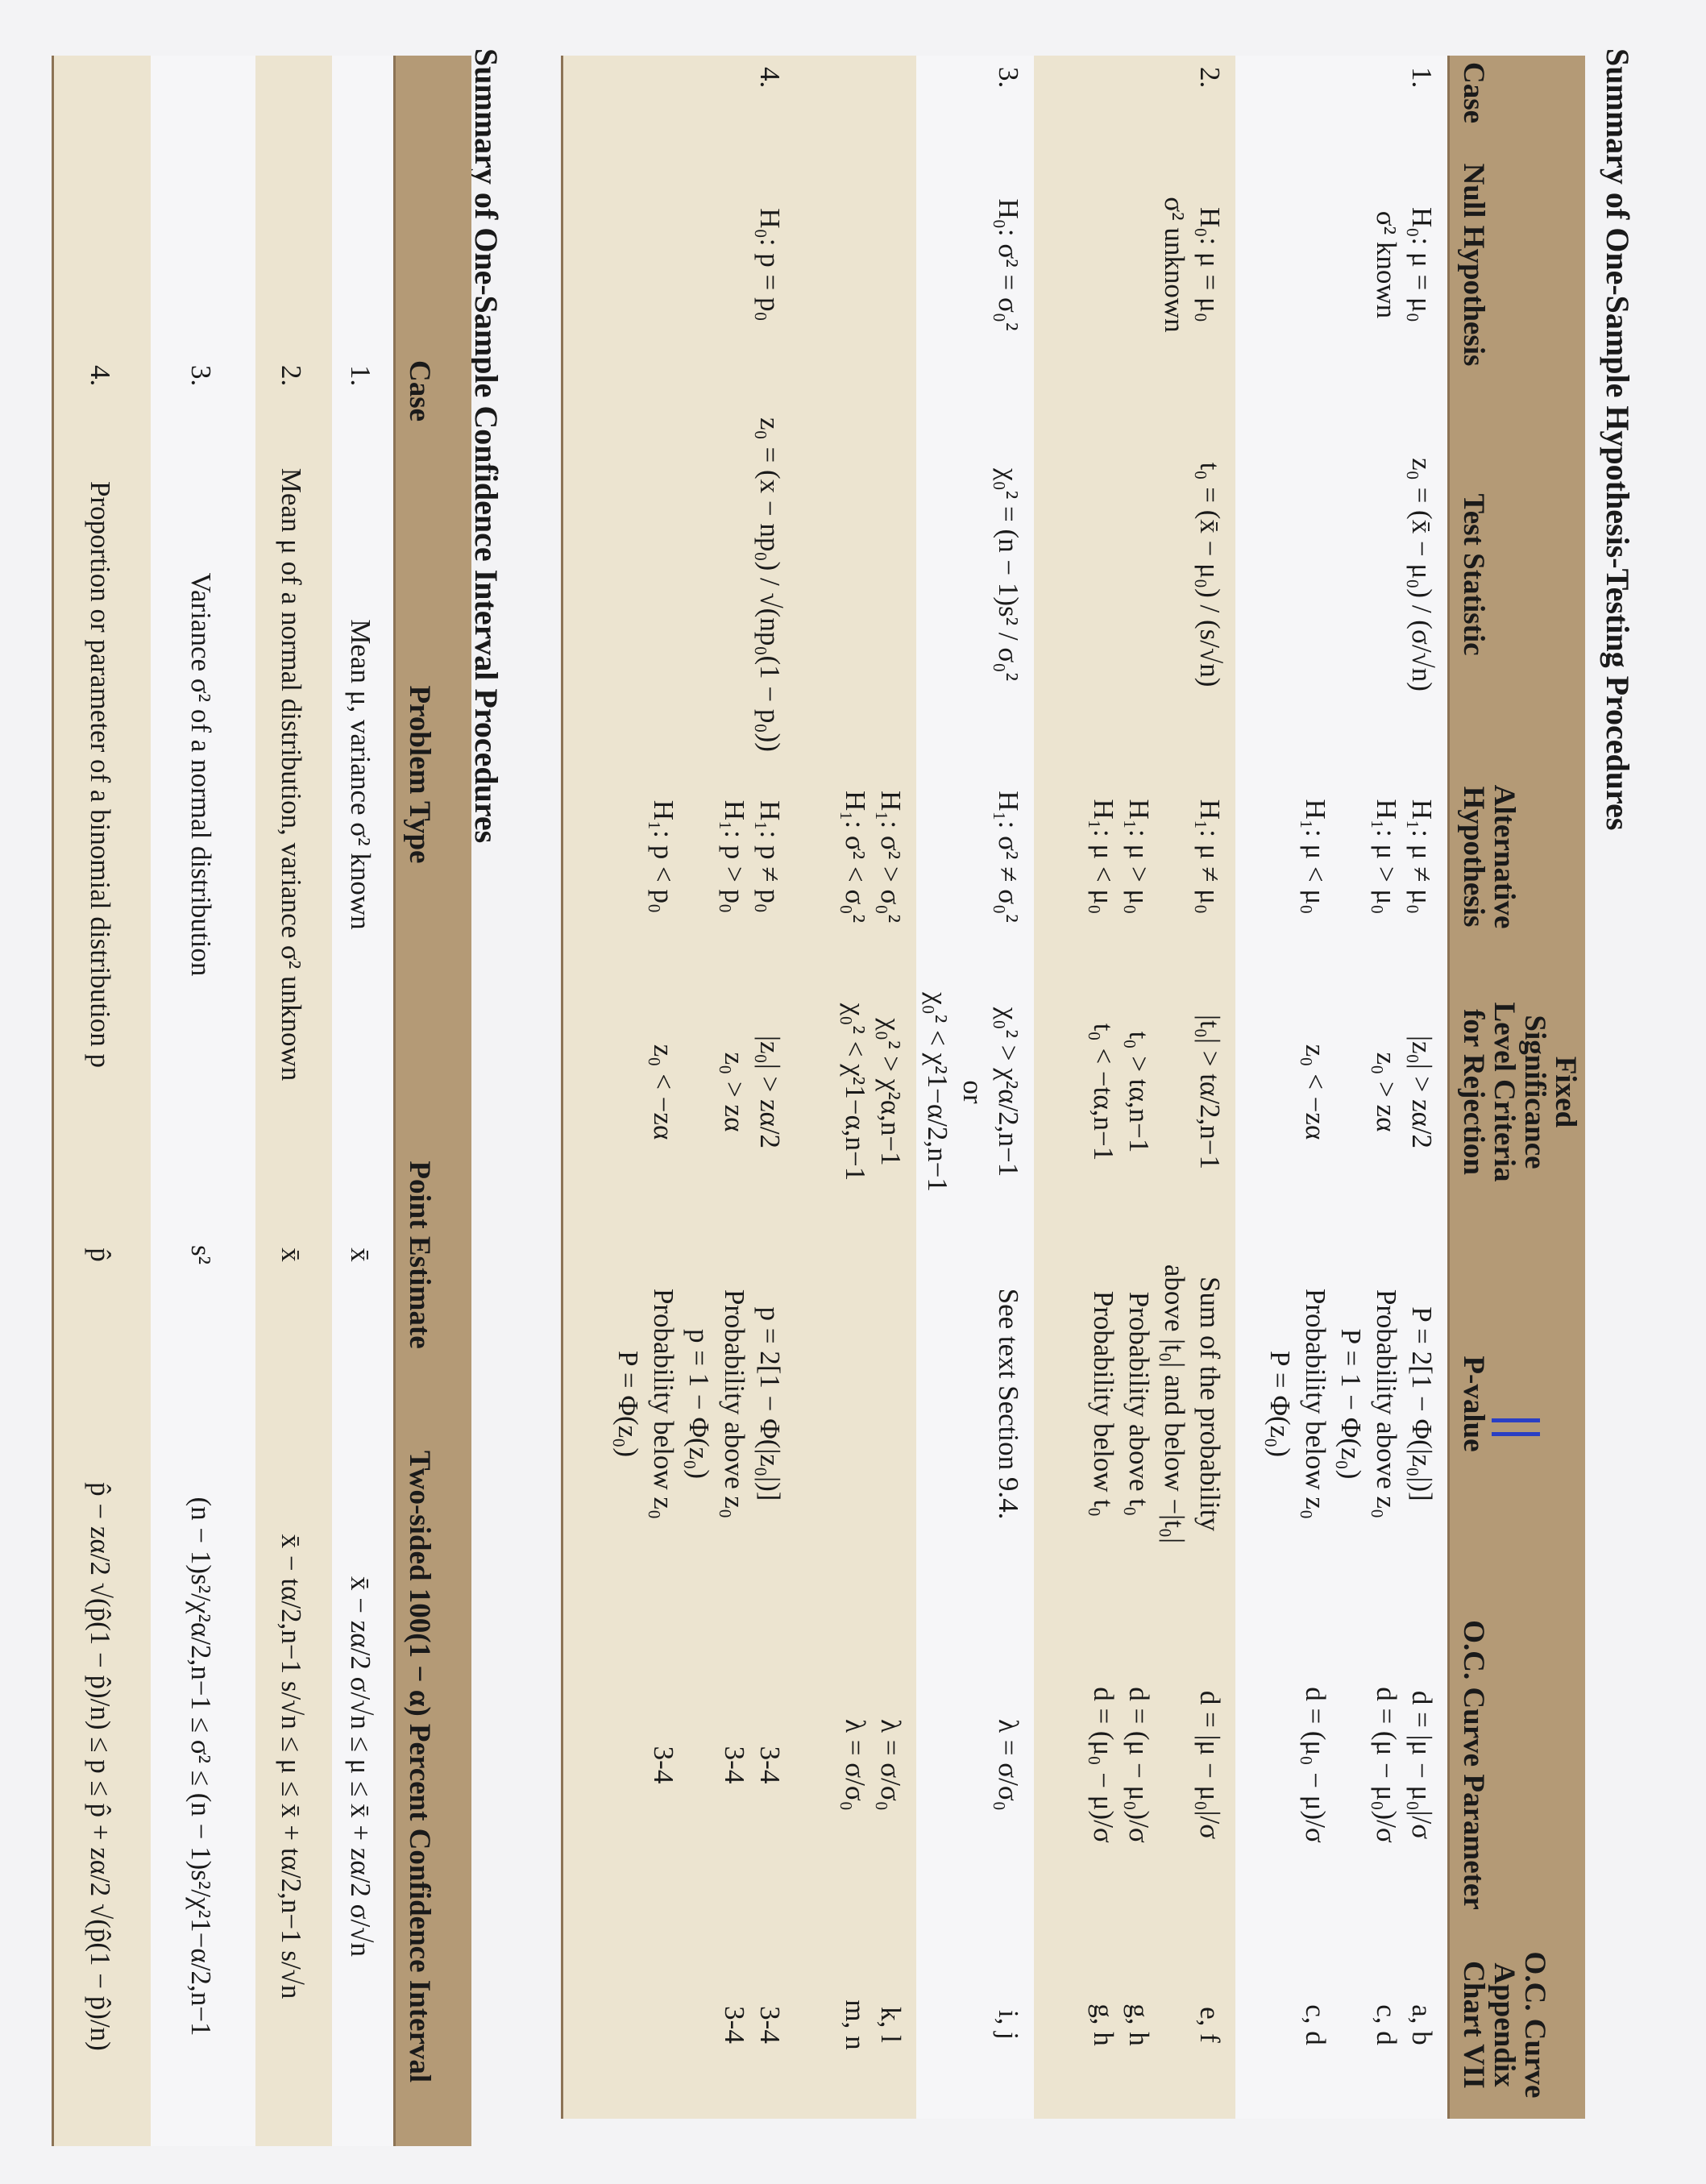 This screenshot has height=2184, width=1706. What do you see at coordinates (1210, 1765) in the screenshot?
I see `oc-parameter-line: d = |μ − μ₀|/σ` at bounding box center [1210, 1765].